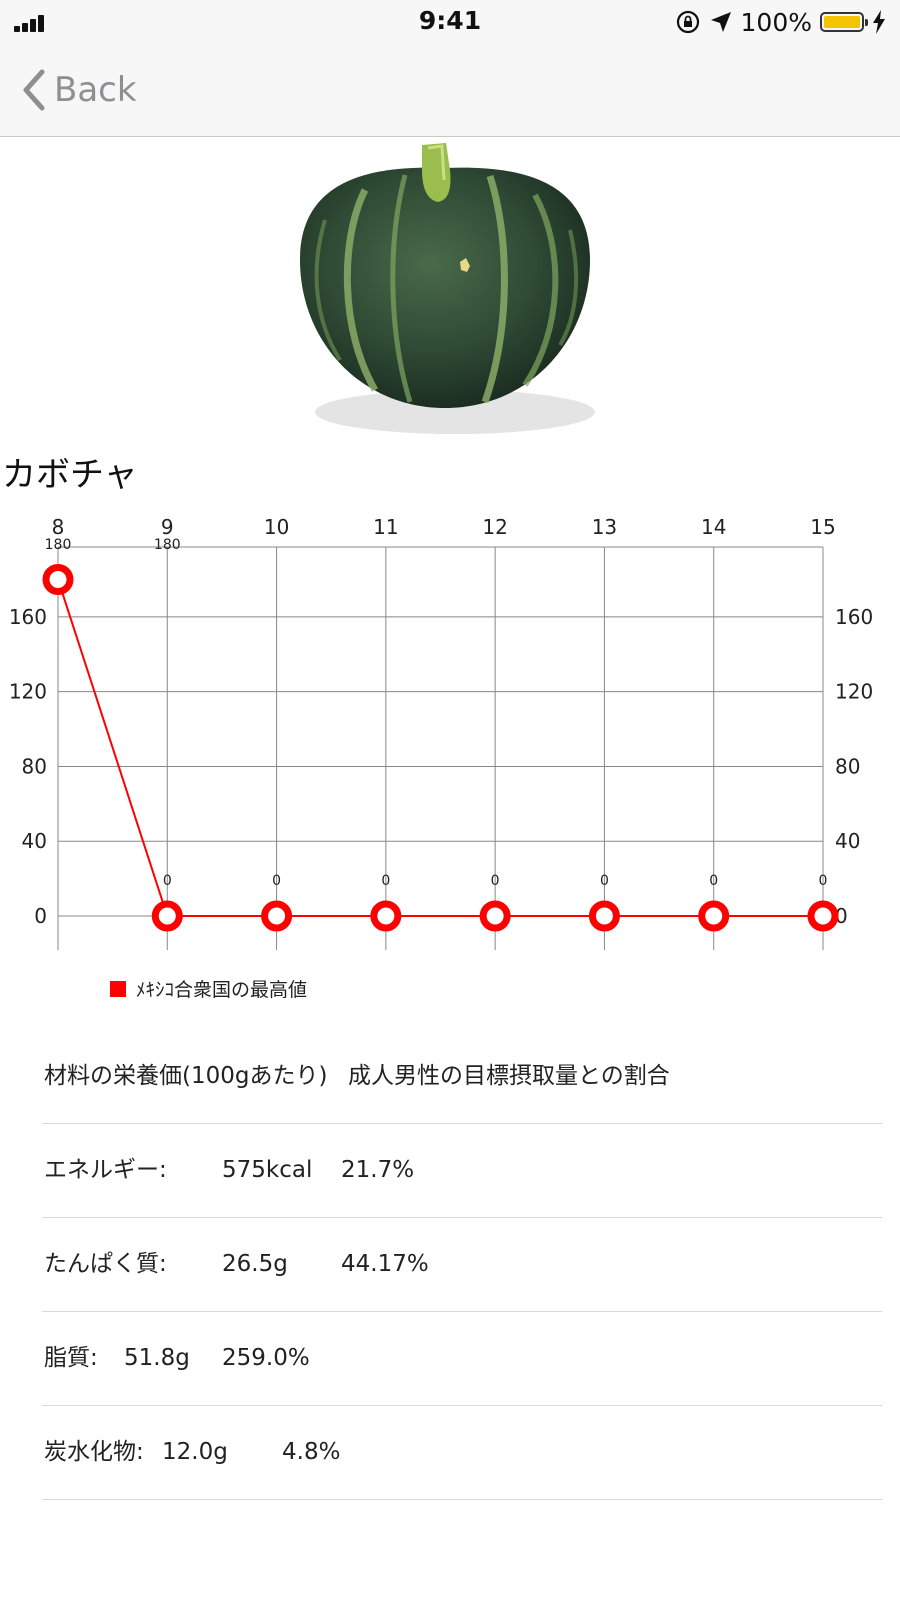 This screenshot has width=900, height=1600. I want to click on legend-label: ﾒｷｼｺ合衆国の最高値, so click(222, 990).